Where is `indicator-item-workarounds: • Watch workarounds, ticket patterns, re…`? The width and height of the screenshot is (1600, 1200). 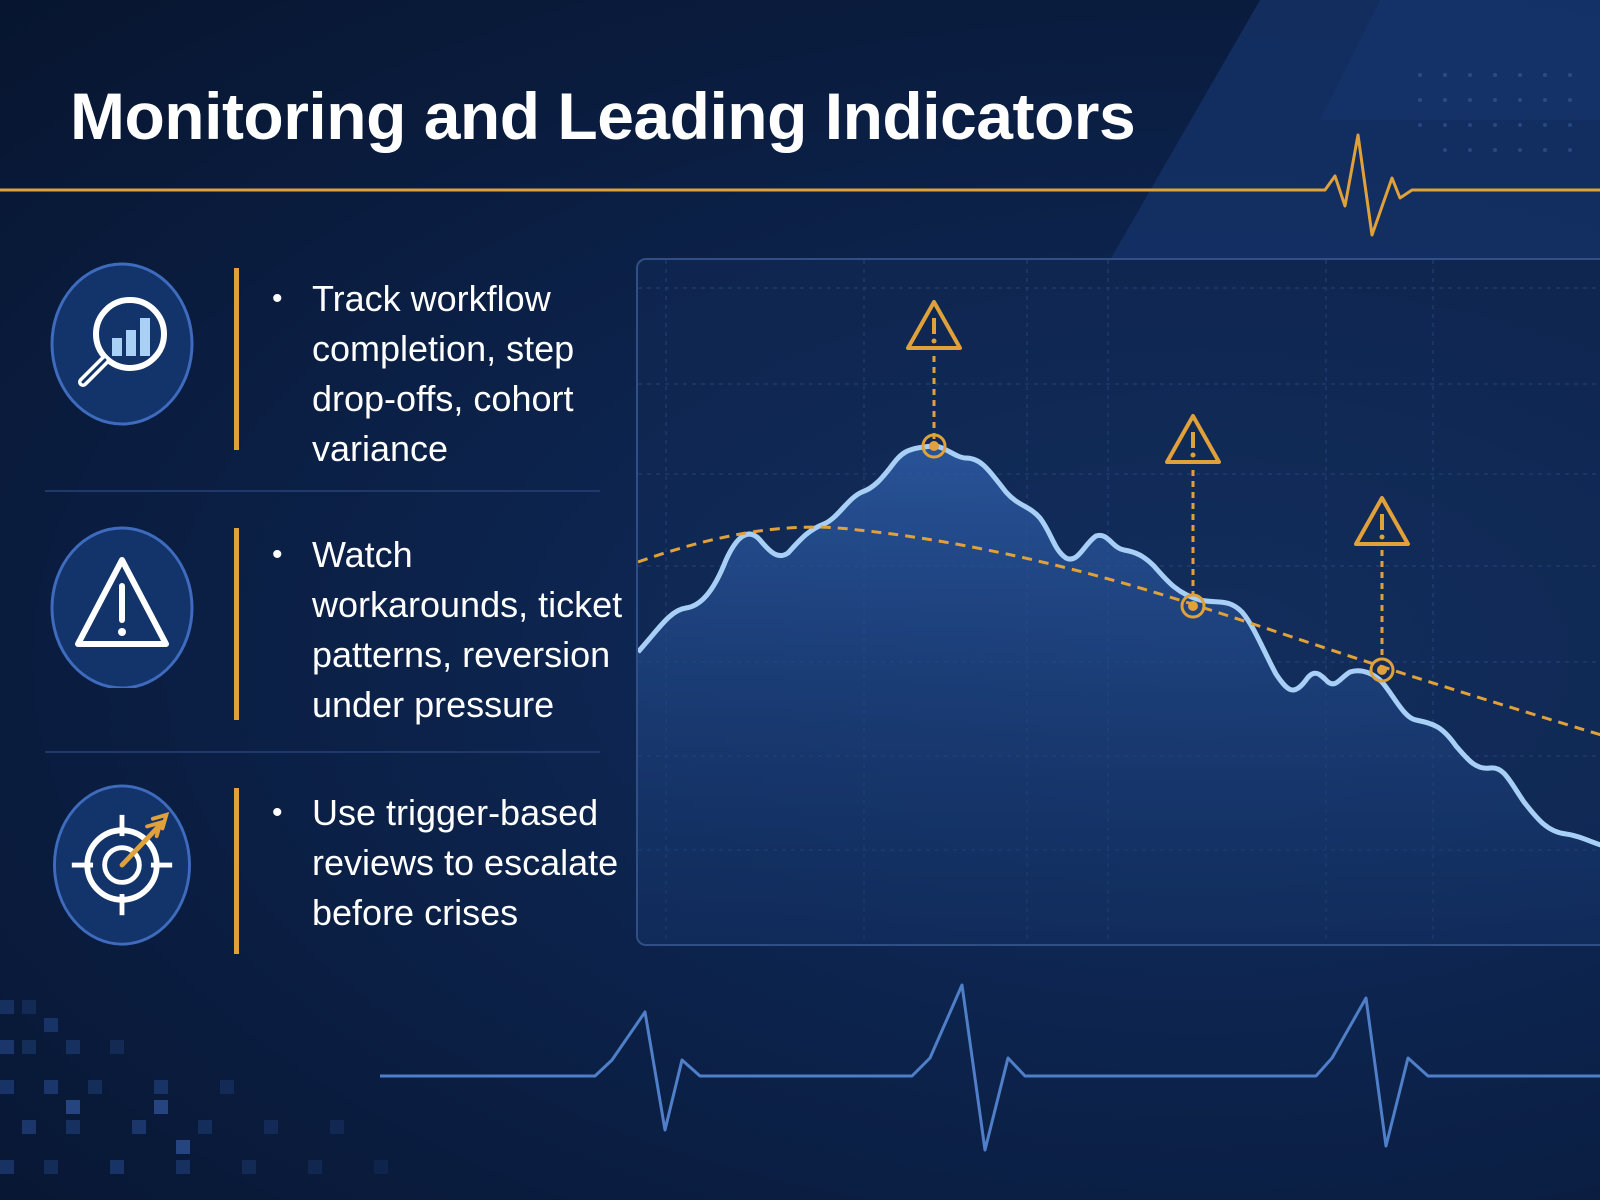
indicator-item-workarounds: • Watch workarounds, ticket patterns, re… is located at coordinates (311, 624).